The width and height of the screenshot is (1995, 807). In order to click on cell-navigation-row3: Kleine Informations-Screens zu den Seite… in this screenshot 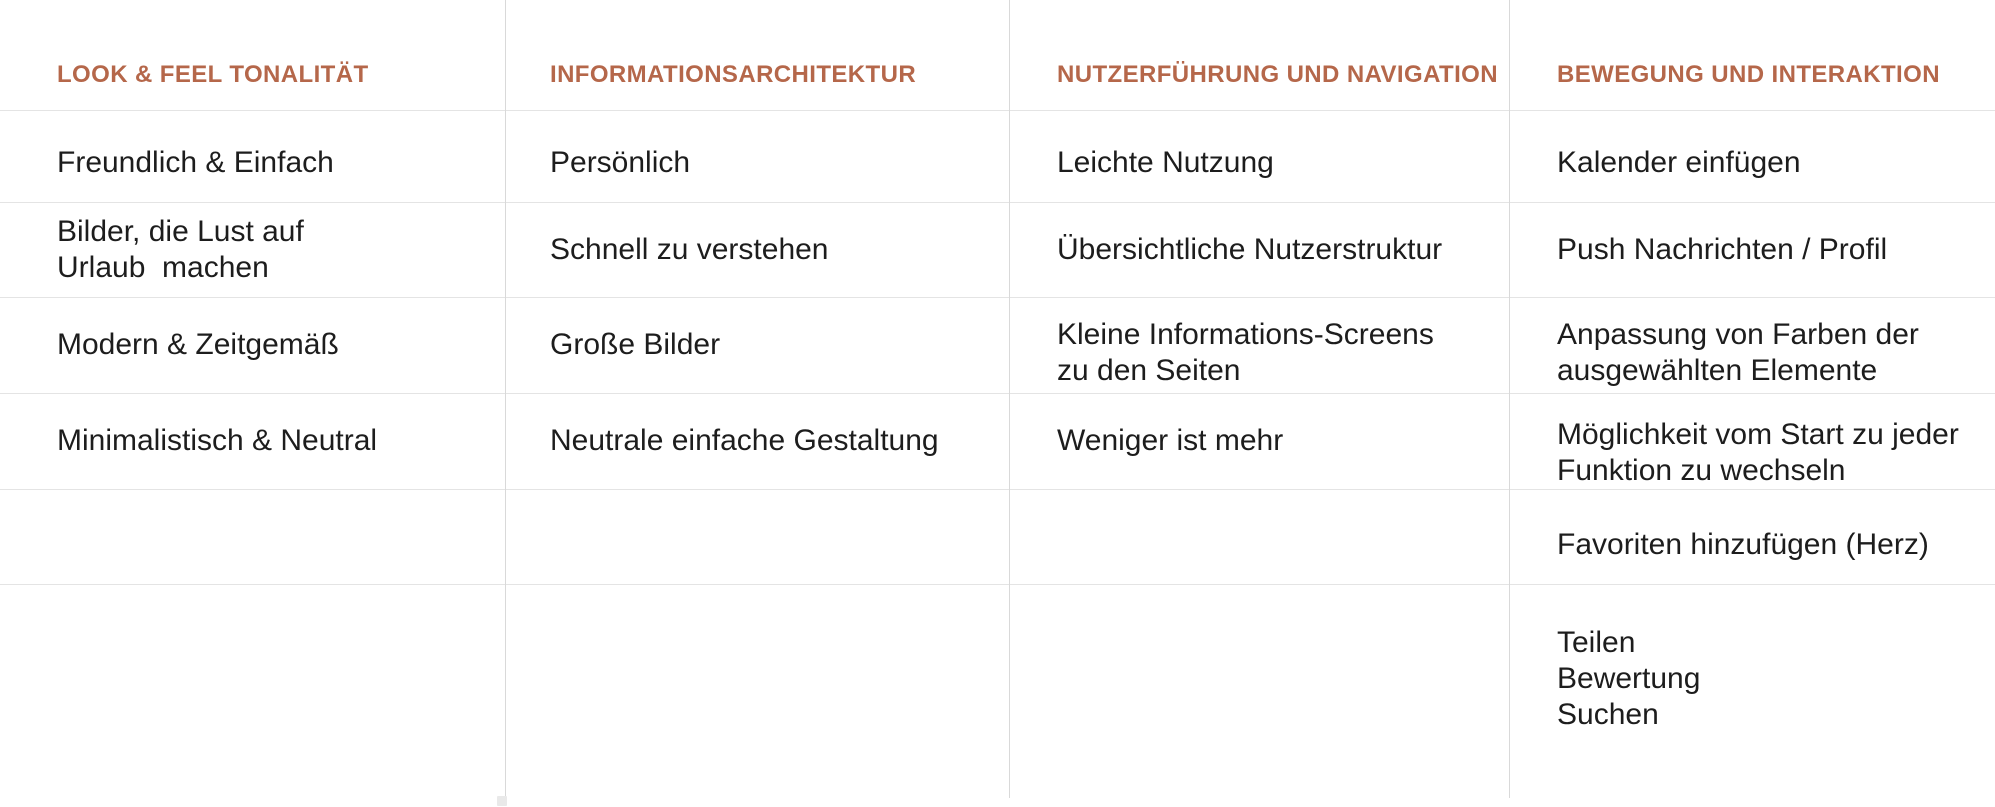, I will do `click(1245, 352)`.